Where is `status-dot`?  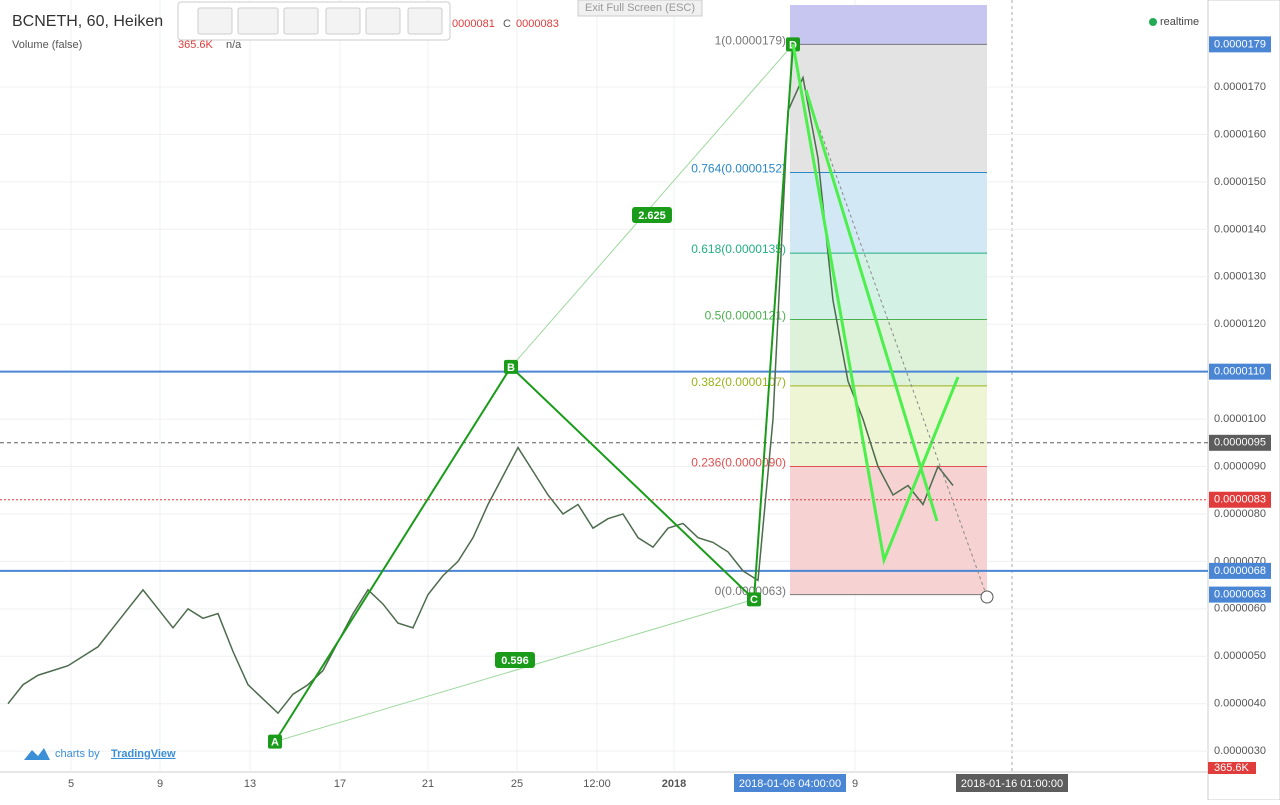 status-dot is located at coordinates (1153, 22).